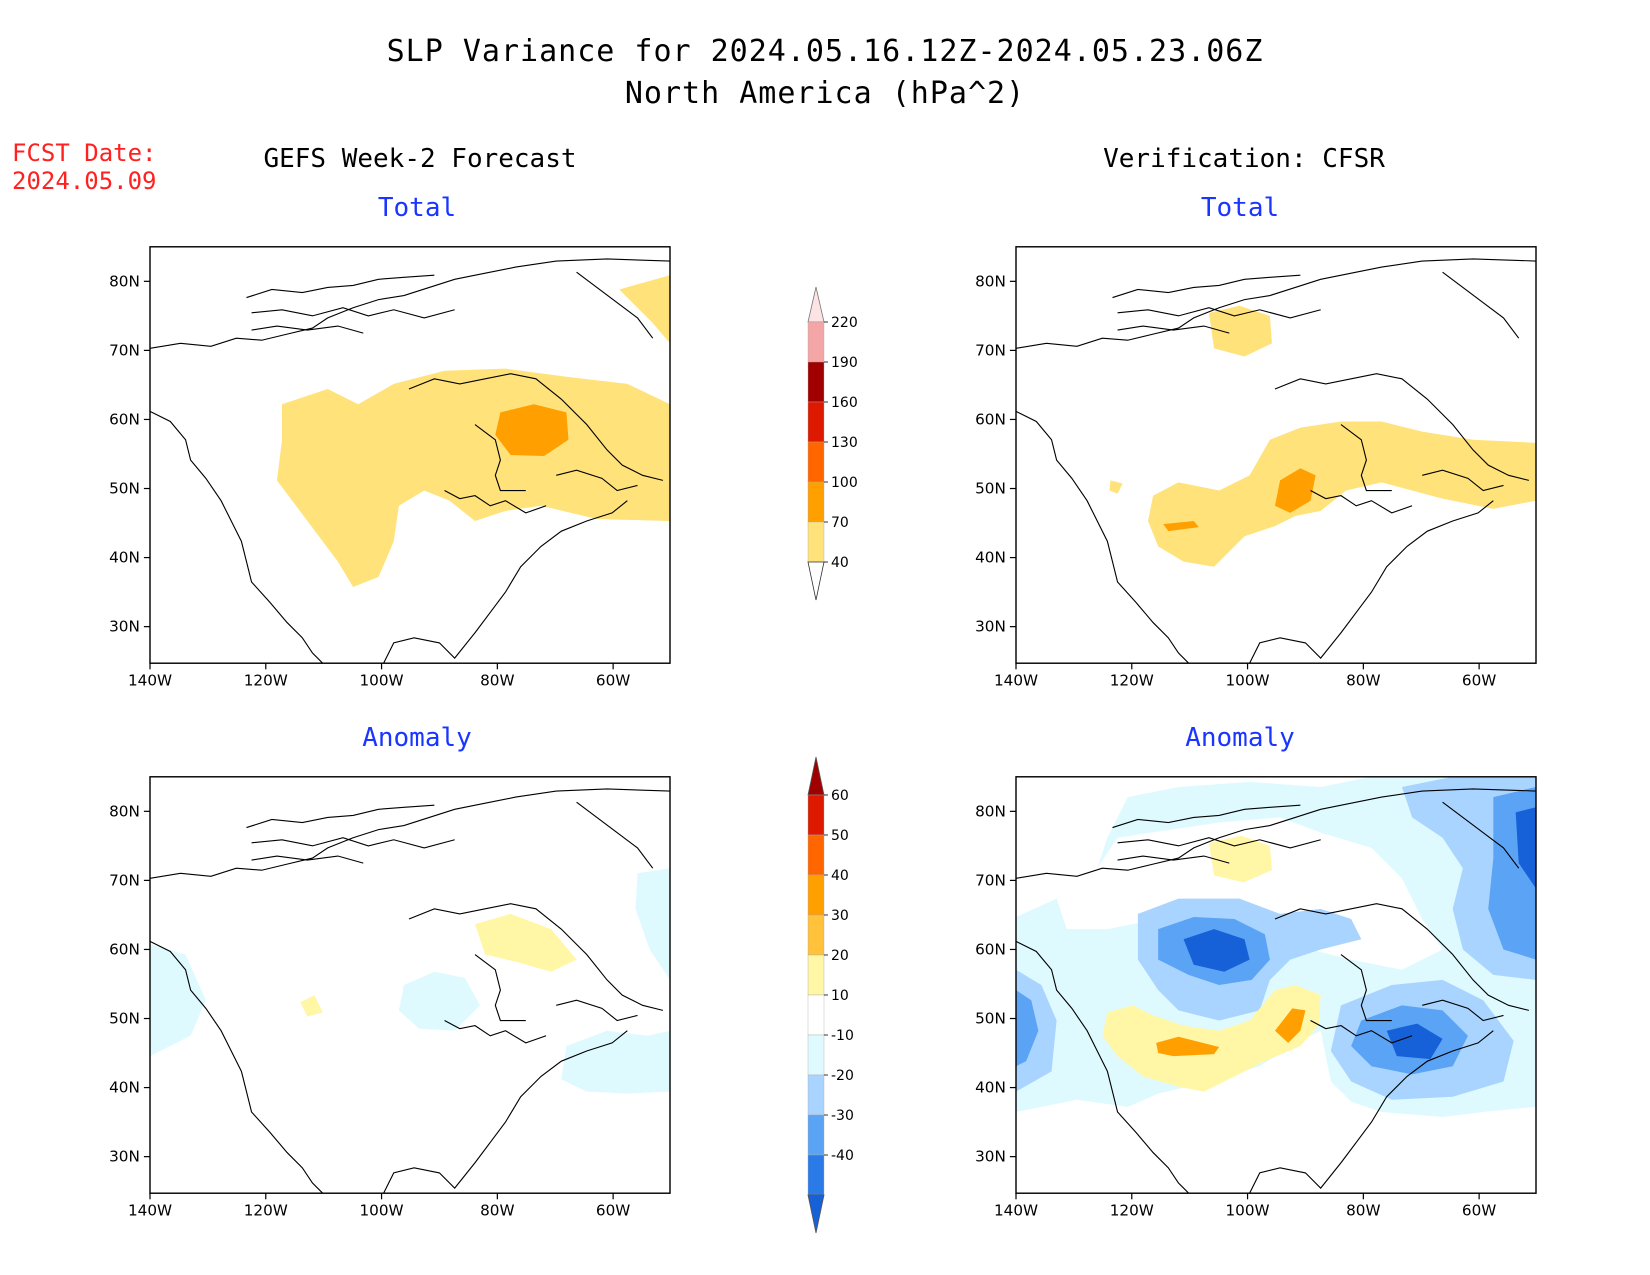 Image resolution: width=1650 pixels, height=1275 pixels. I want to click on shade-variance-40-70-northeast, so click(644, 309).